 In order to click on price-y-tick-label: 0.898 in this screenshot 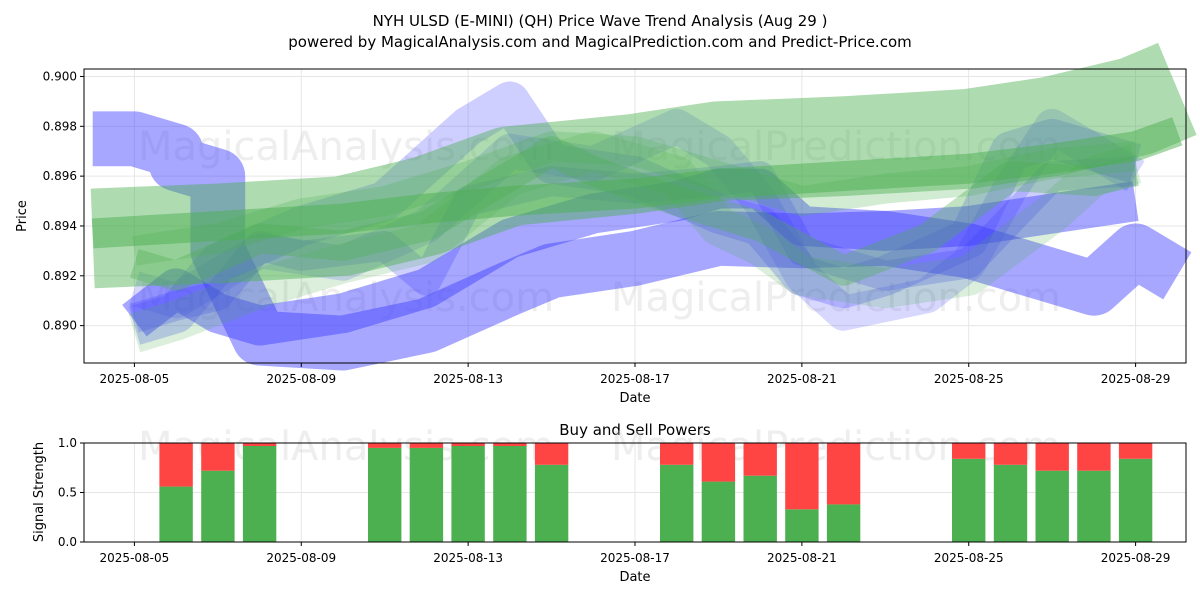, I will do `click(60, 126)`.